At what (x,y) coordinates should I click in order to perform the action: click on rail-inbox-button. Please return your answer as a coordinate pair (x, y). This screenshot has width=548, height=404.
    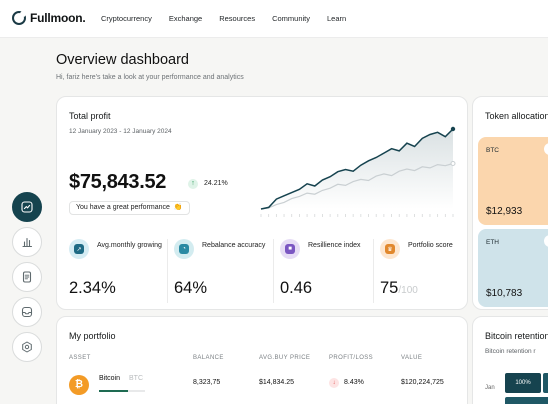
    Looking at the image, I should click on (27, 312).